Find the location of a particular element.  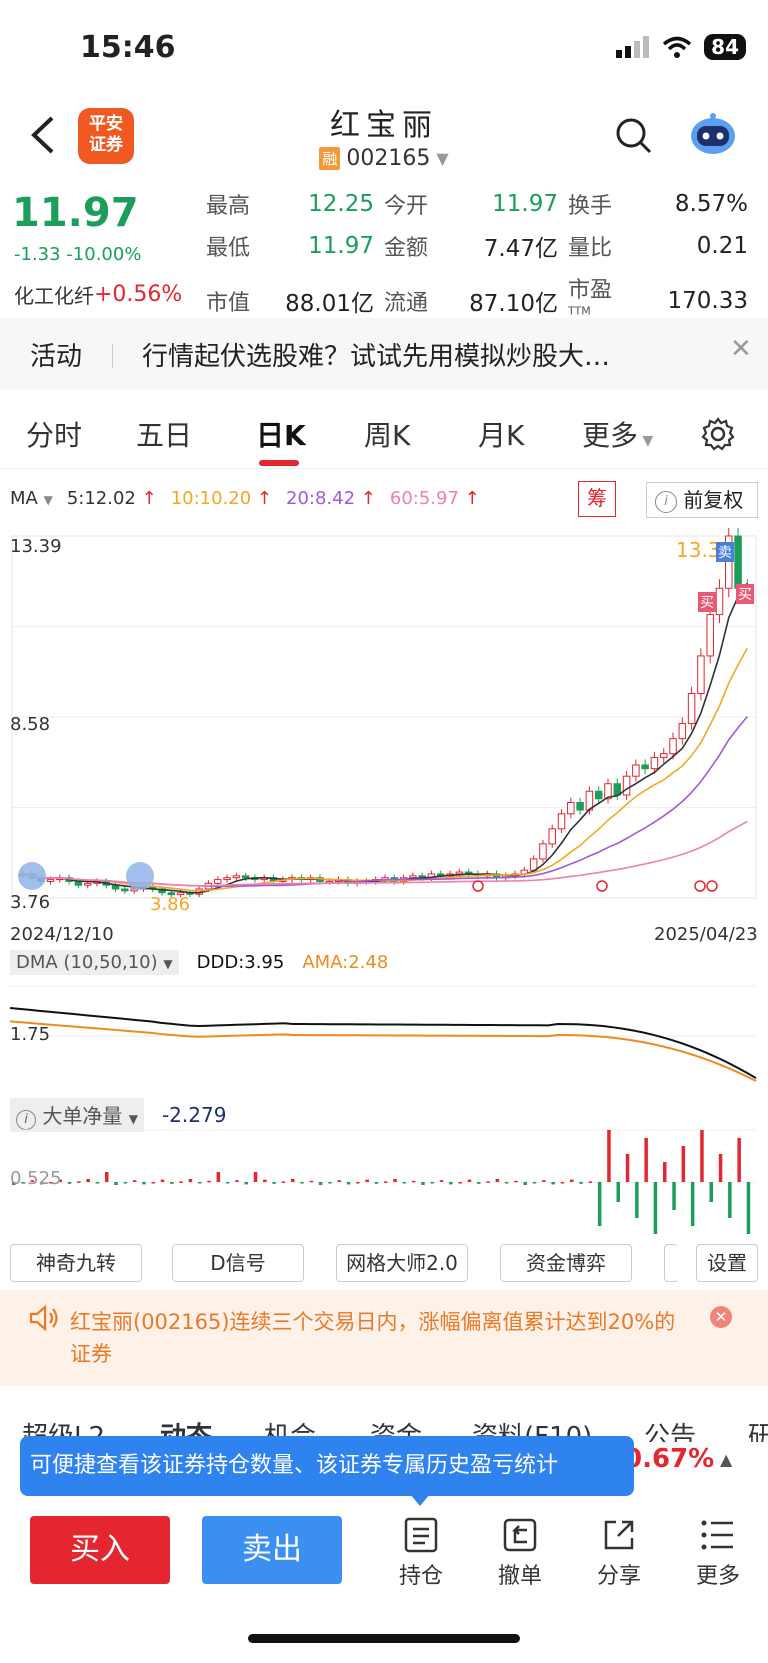

caret-up-icon: ▲ is located at coordinates (726, 1459).